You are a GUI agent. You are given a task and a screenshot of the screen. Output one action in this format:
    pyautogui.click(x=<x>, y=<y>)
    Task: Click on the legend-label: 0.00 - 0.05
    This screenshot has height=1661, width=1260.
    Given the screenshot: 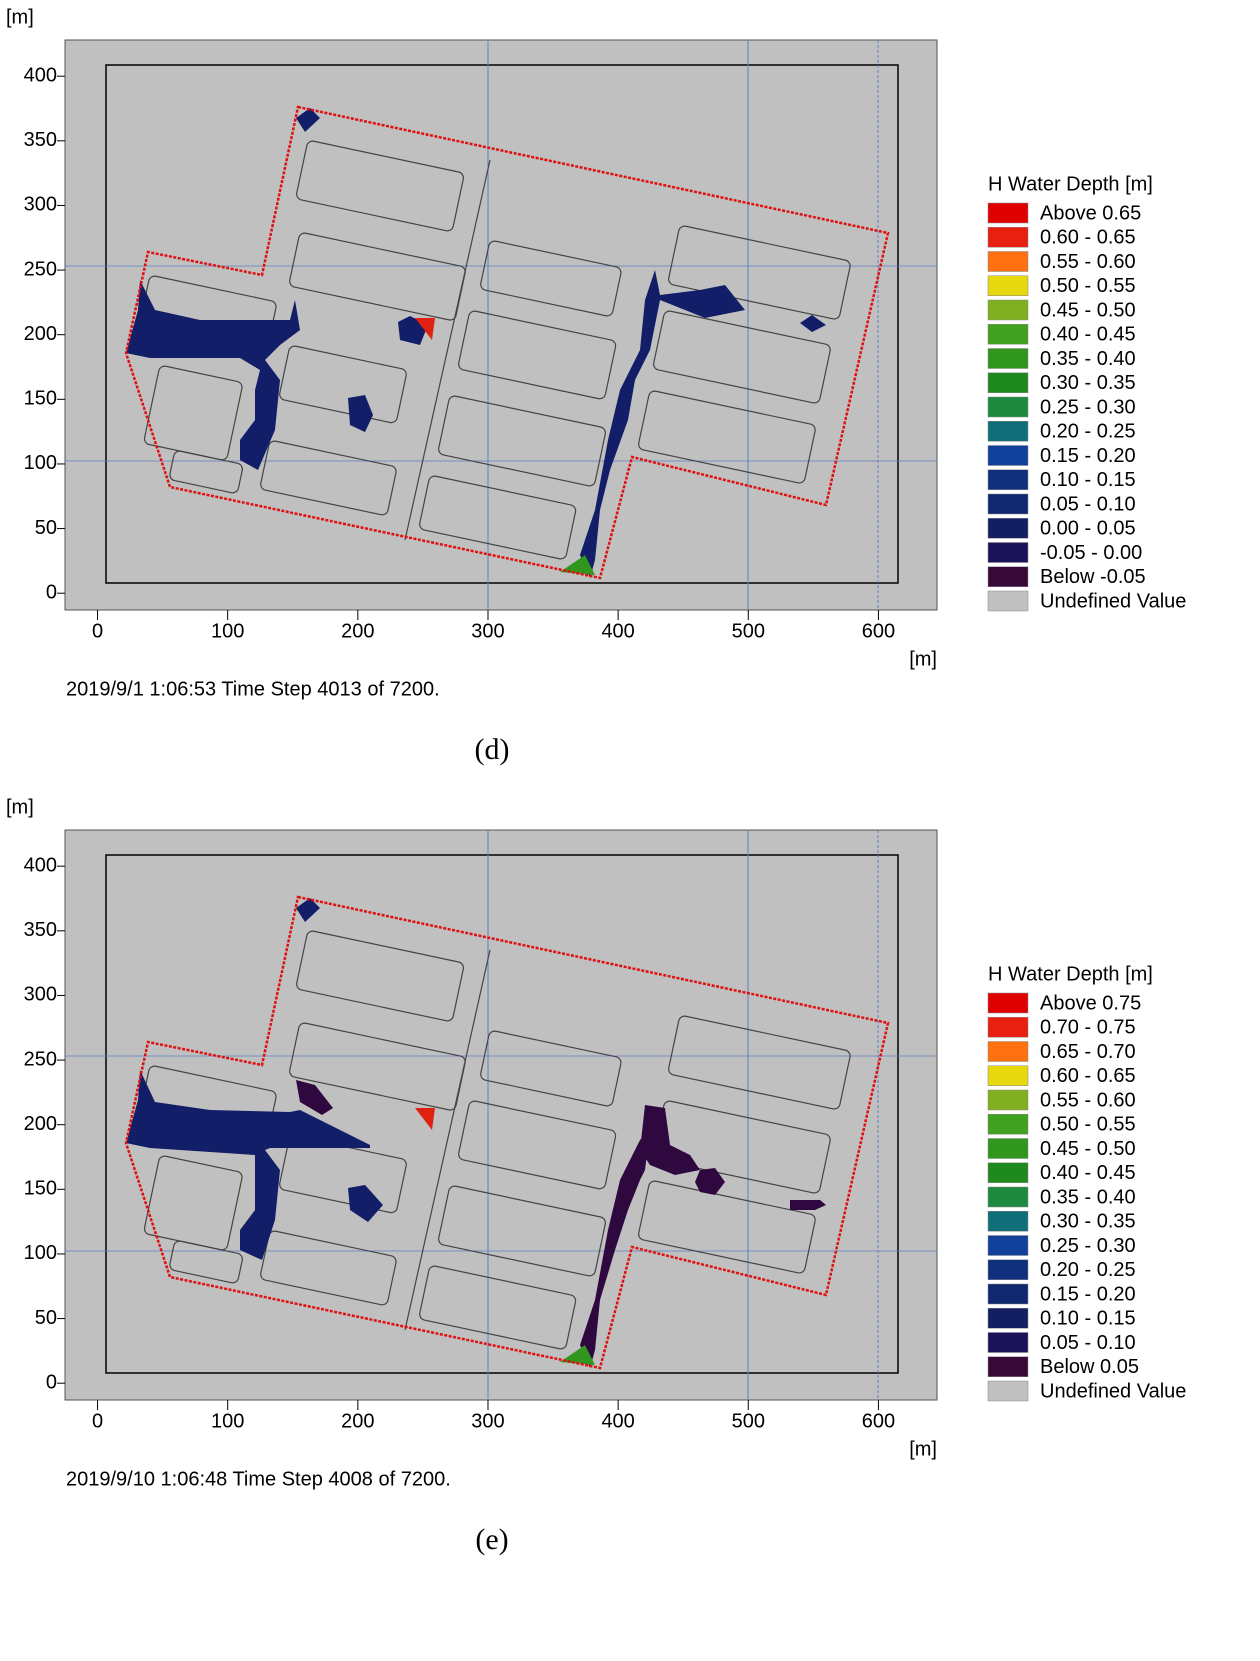 What is the action you would take?
    pyautogui.click(x=1088, y=529)
    